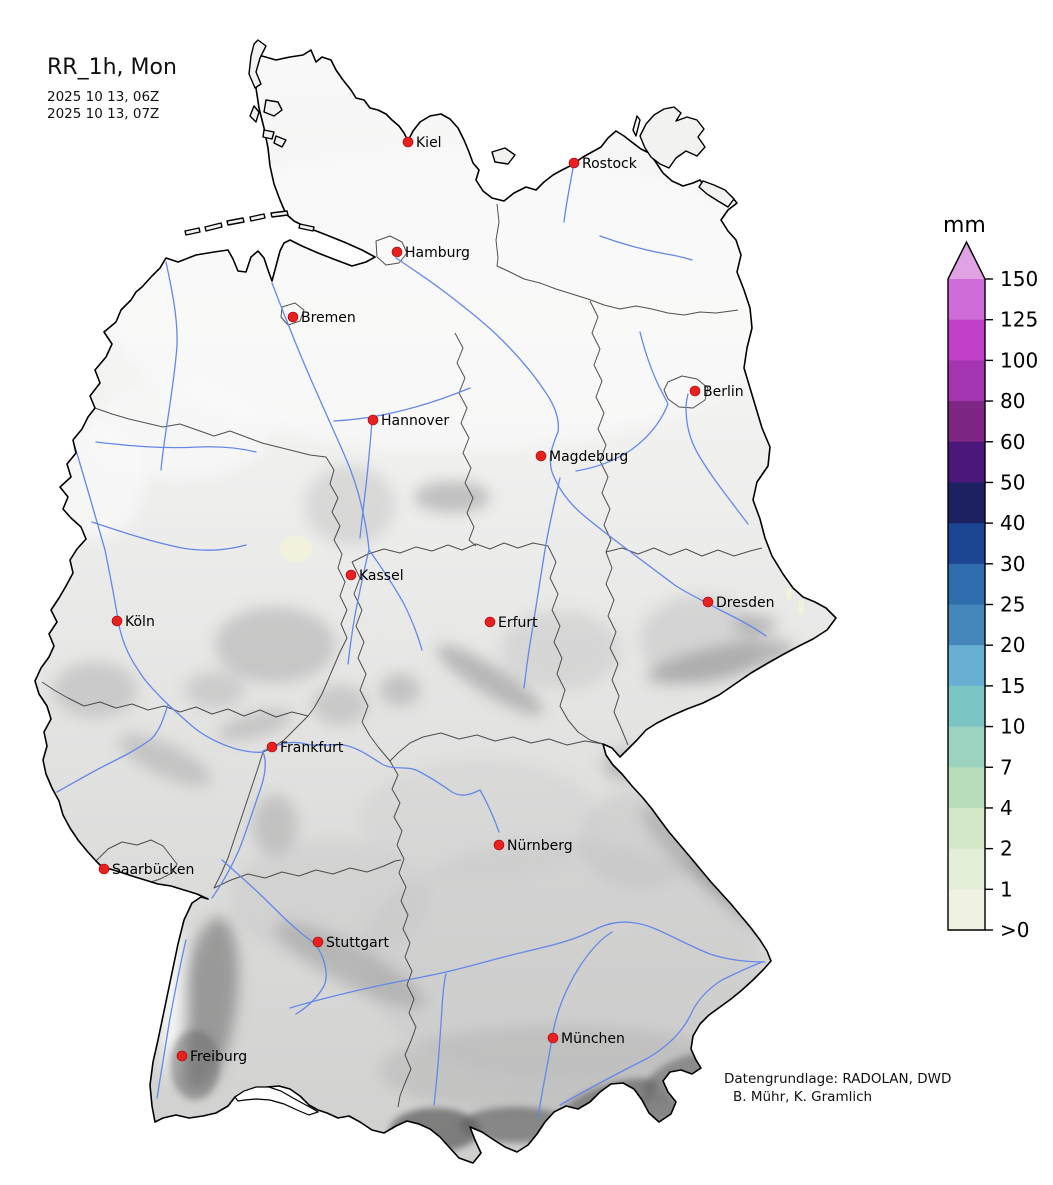 The width and height of the screenshot is (1053, 1185). What do you see at coordinates (1012, 523) in the screenshot?
I see `colorbar-tick-label: 40` at bounding box center [1012, 523].